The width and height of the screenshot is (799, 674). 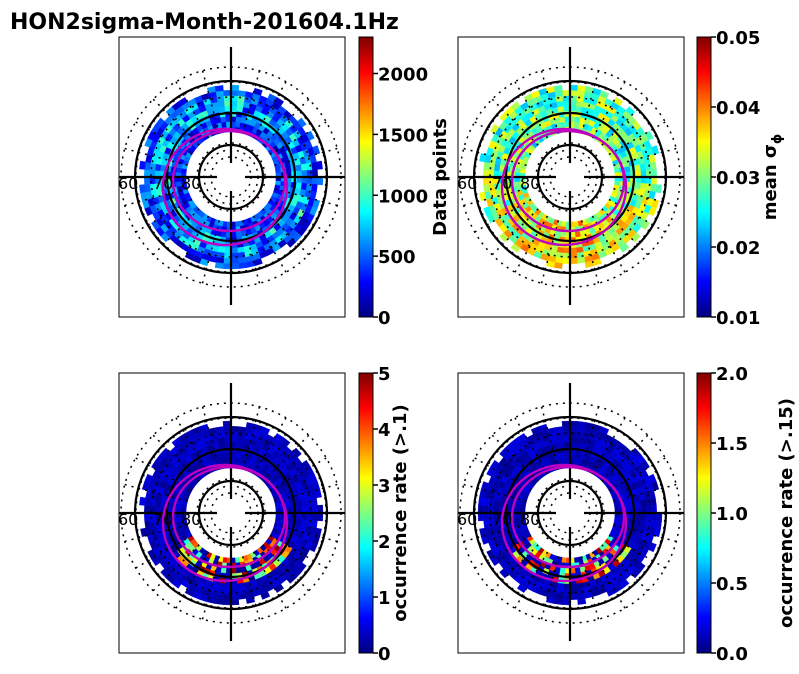 I want to click on colorbar-tick-label: 1.0, so click(x=732, y=514).